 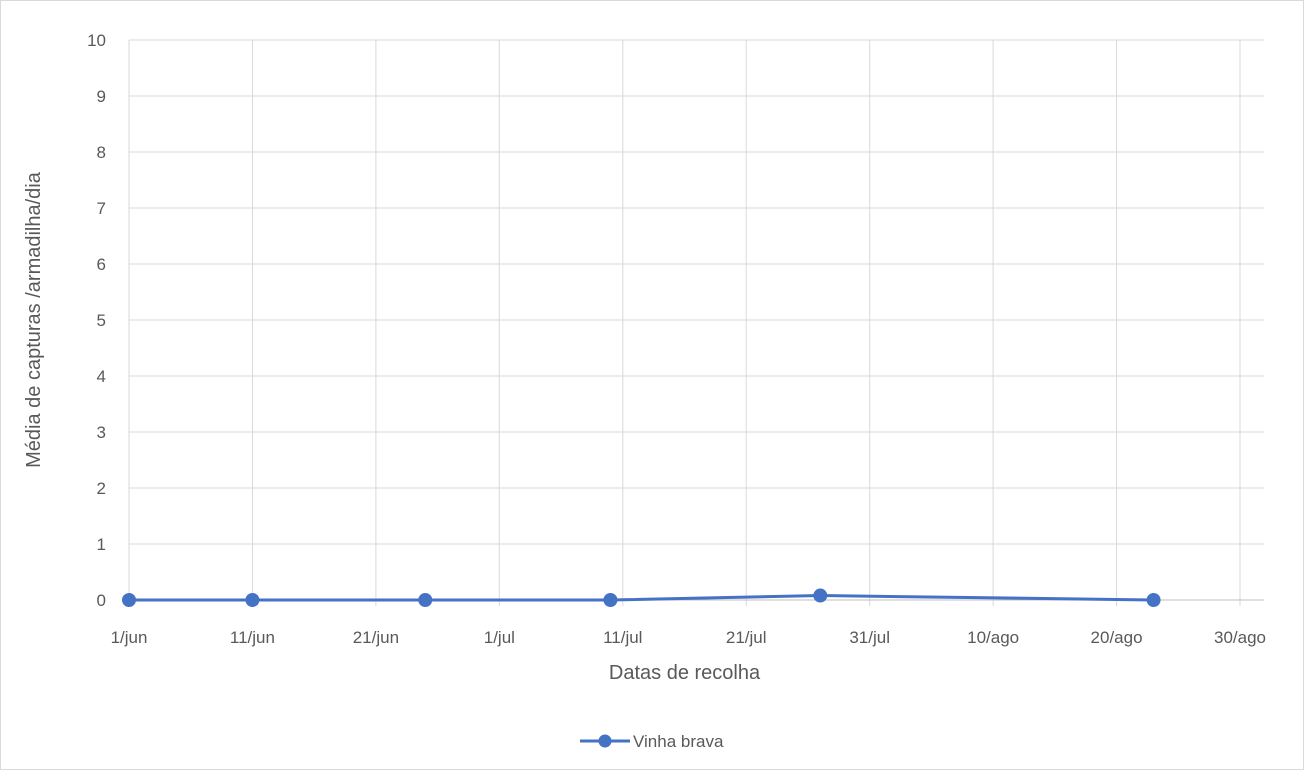 I want to click on x-tick-label: 1/jun, so click(x=129, y=637).